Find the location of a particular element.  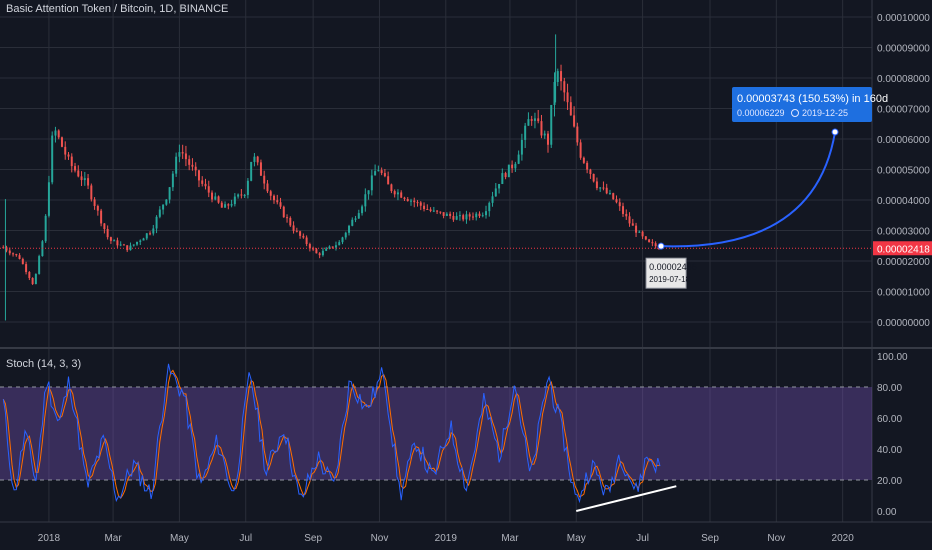

last-price-badge is located at coordinates (902, 248).